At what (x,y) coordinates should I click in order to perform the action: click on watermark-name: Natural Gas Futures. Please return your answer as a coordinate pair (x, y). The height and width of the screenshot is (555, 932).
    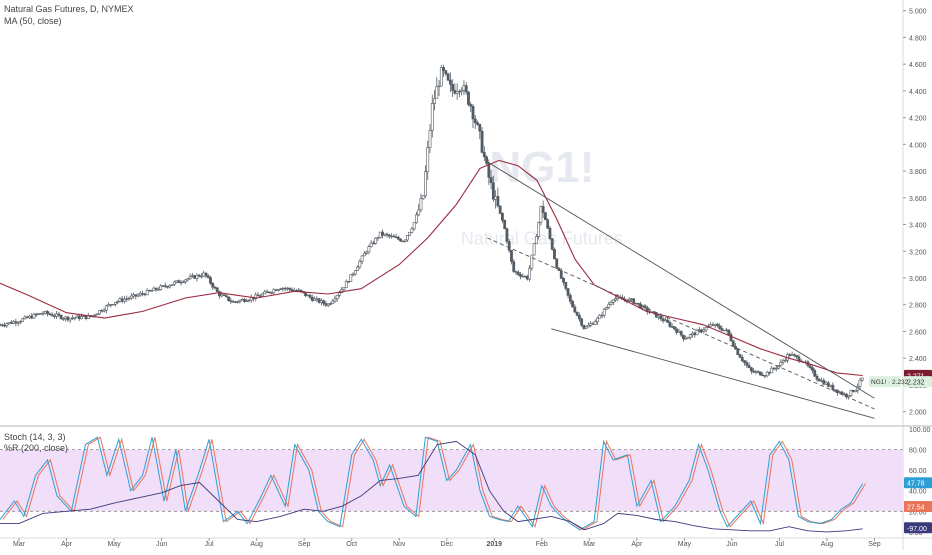
    Looking at the image, I should click on (542, 239).